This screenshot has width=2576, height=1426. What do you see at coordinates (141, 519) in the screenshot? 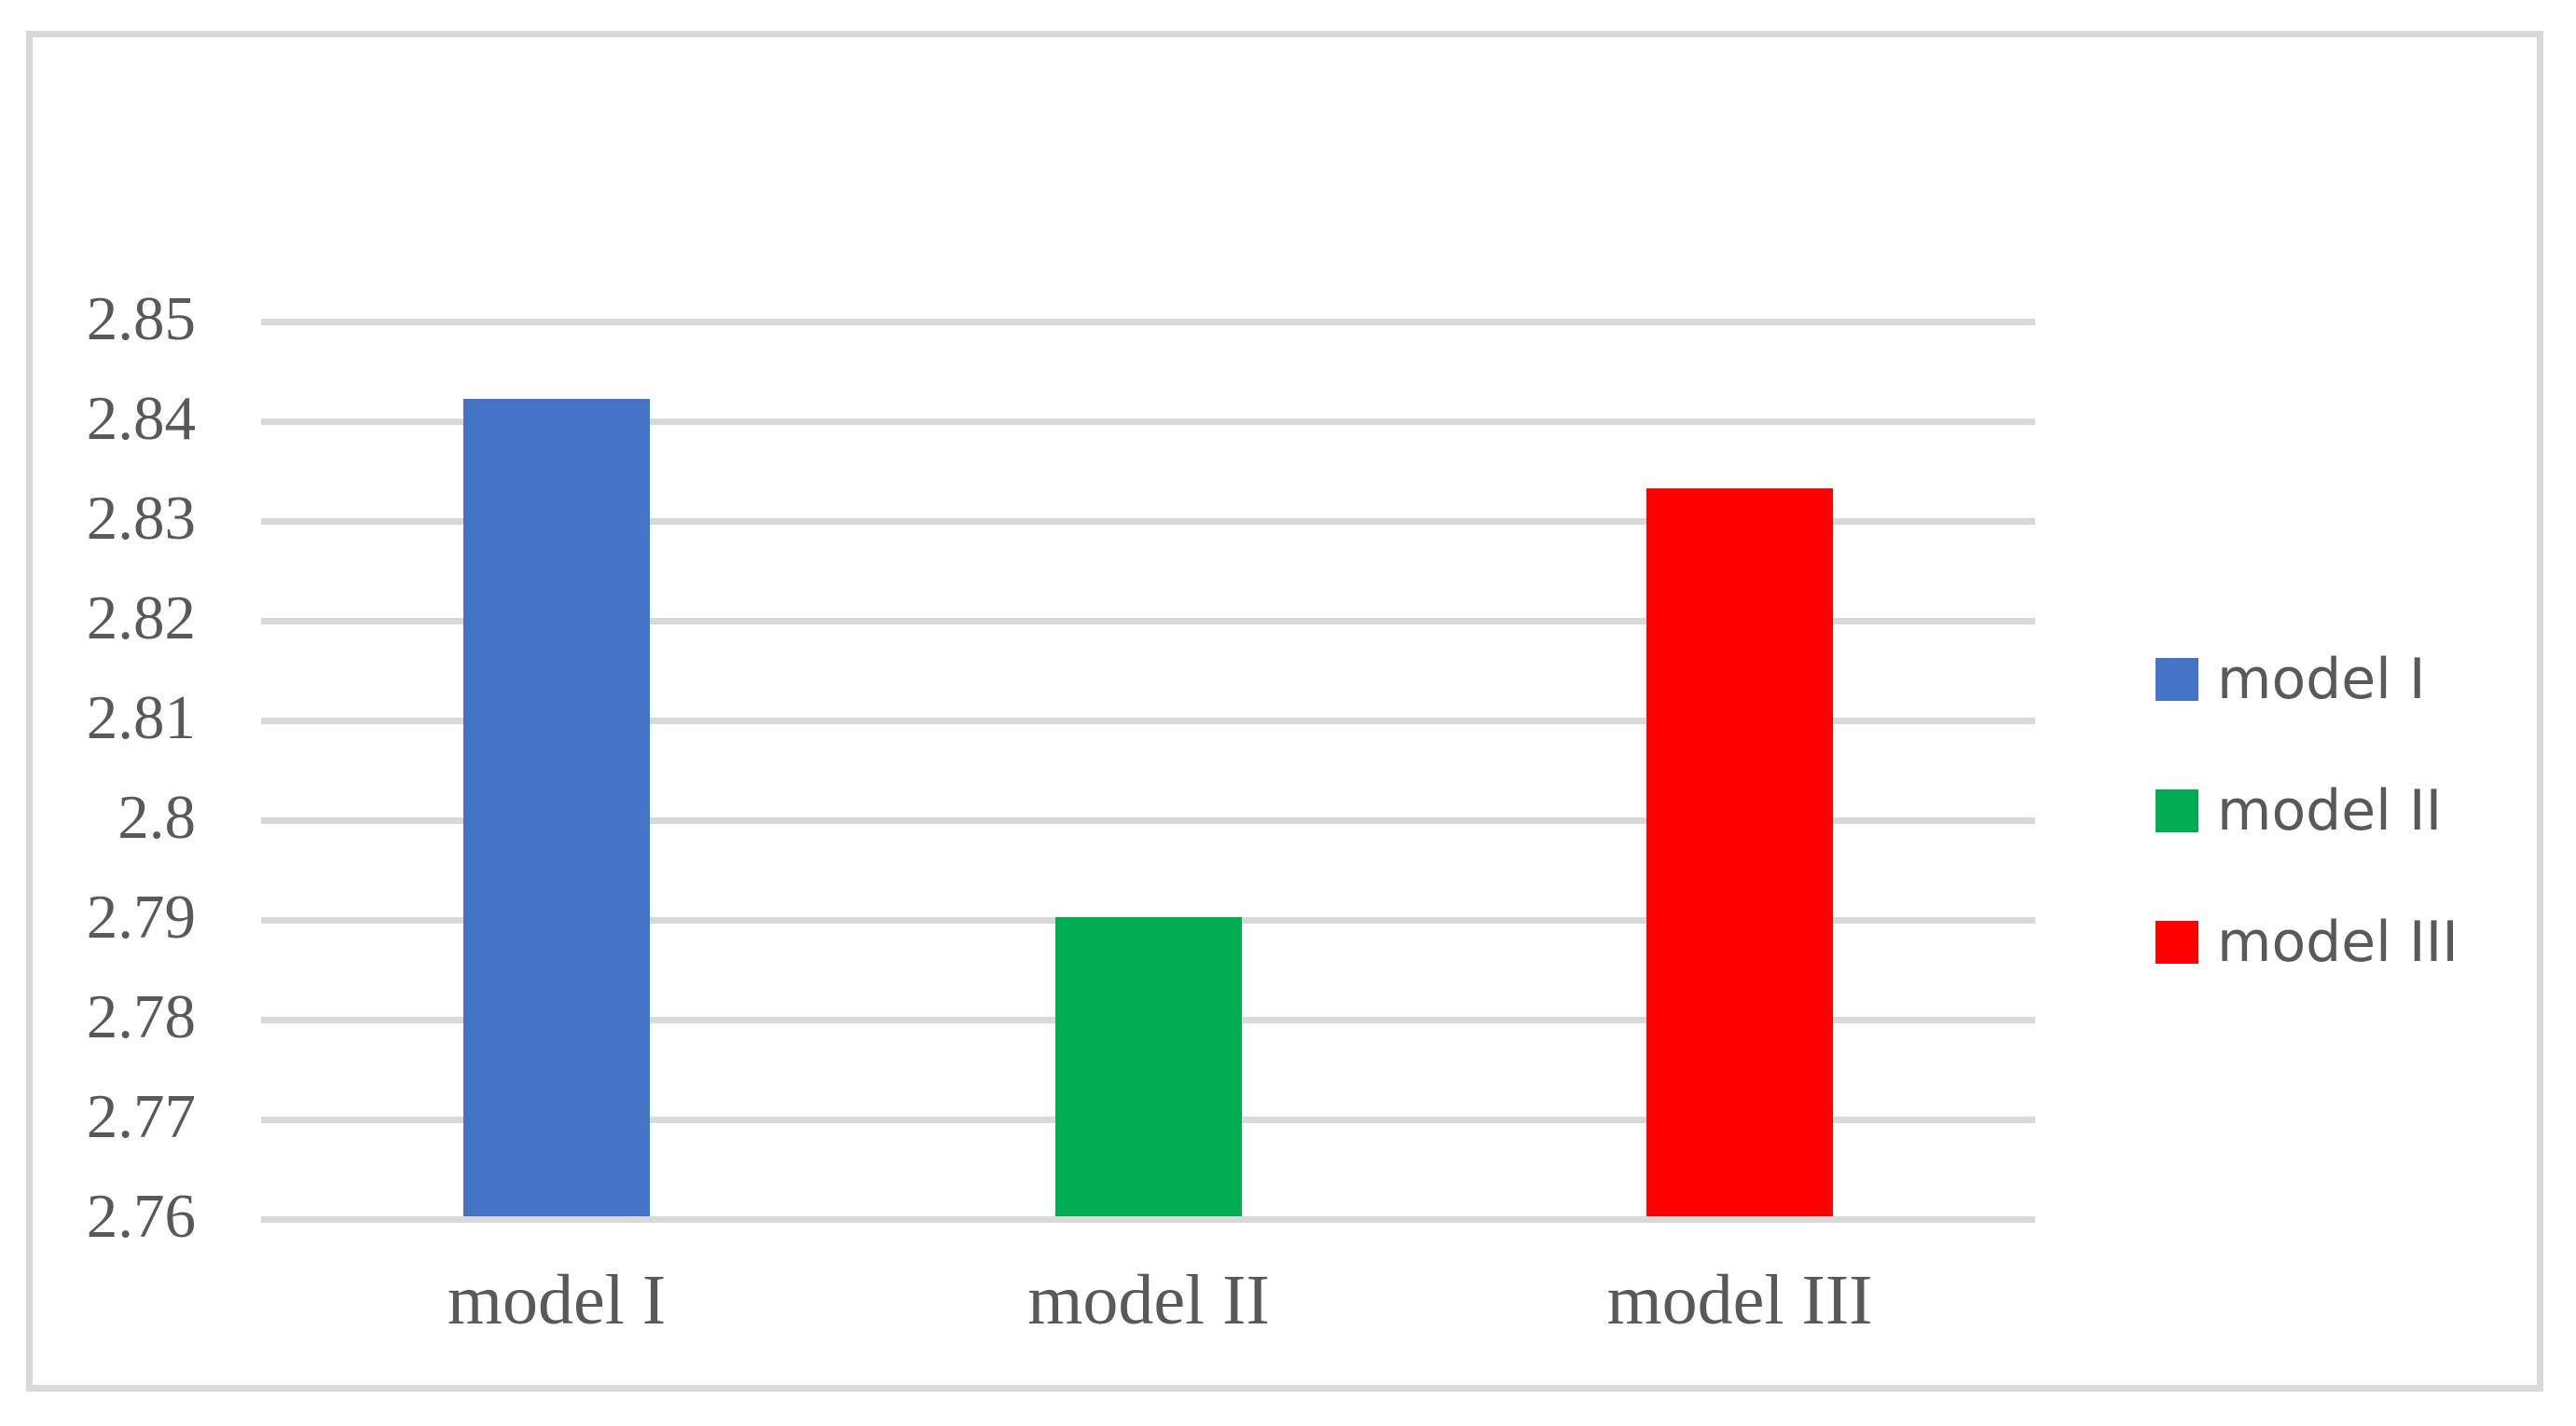
I see `y-tick-label: 2.83` at bounding box center [141, 519].